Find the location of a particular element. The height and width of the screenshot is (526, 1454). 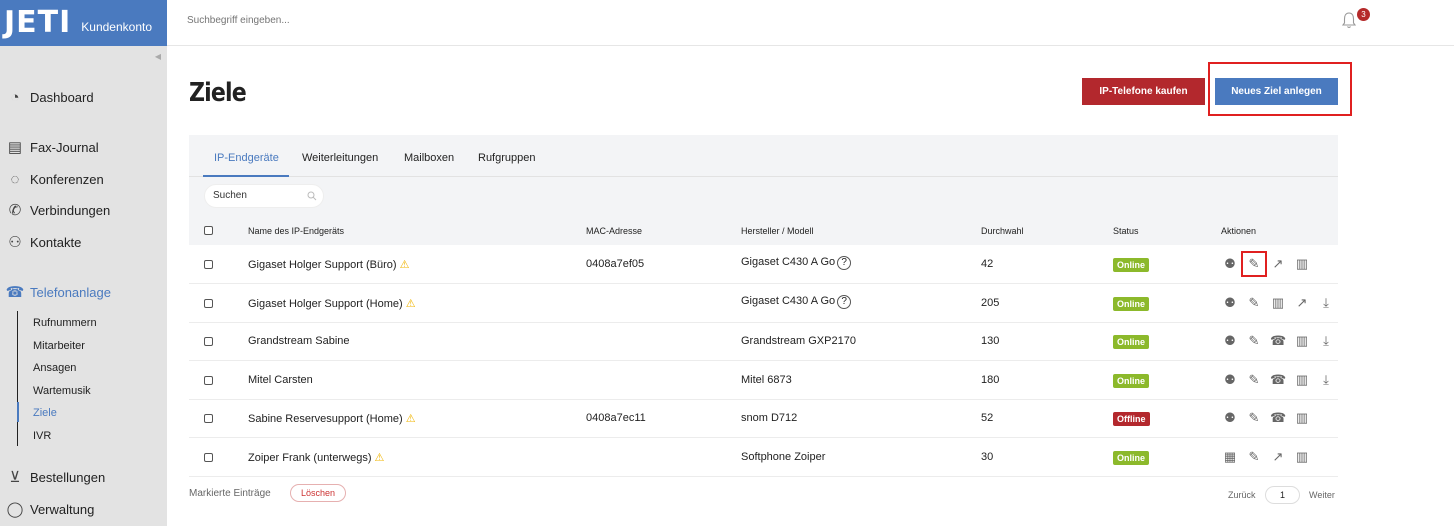

sidebar-item-label: Fax-Journal is located at coordinates (64, 147).